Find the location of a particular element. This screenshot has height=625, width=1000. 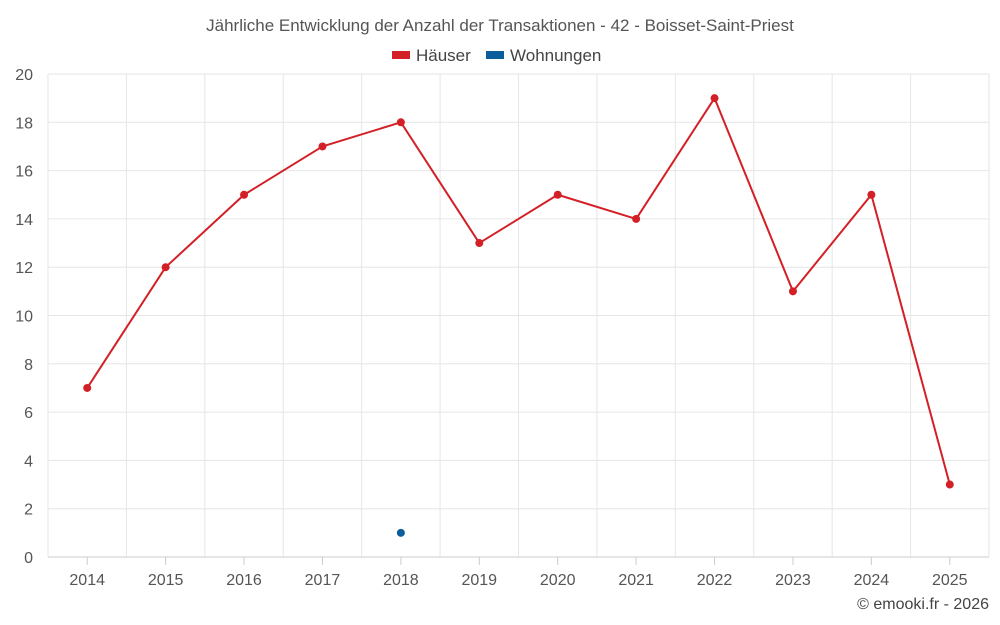

y-tick-label: 20 is located at coordinates (24, 75).